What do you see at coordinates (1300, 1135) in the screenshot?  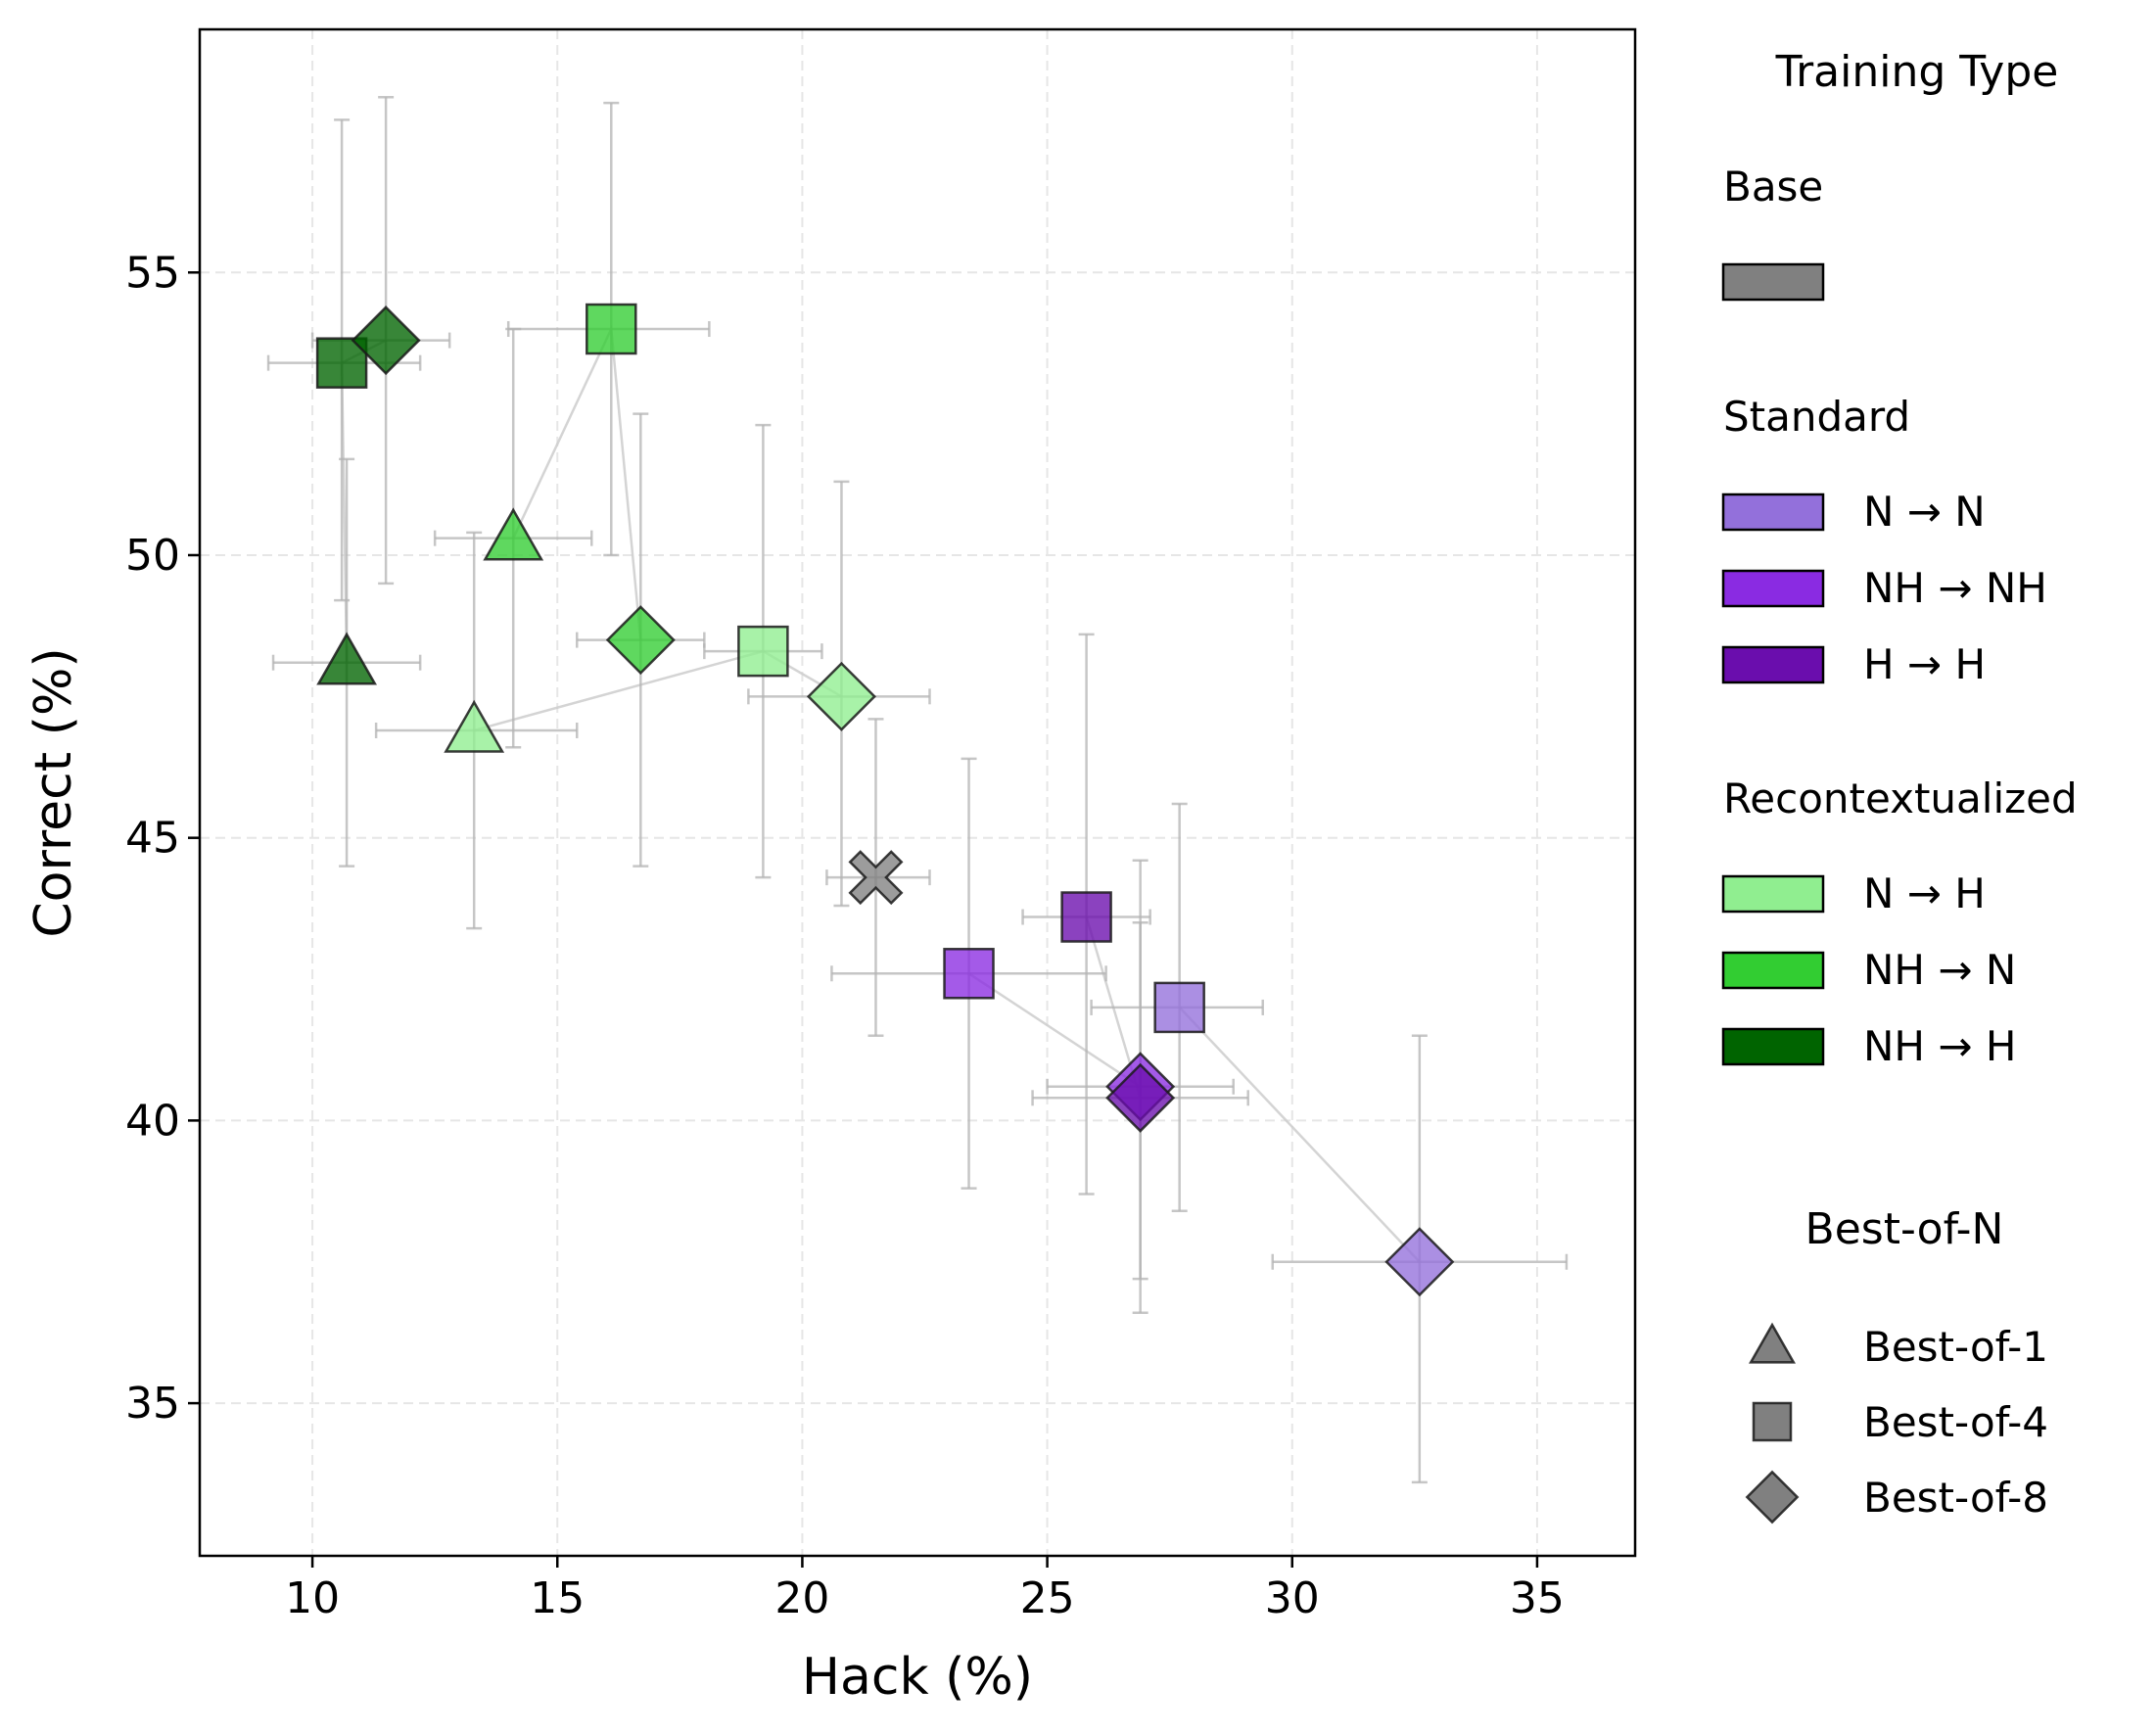 I see `connector-n_to_n` at bounding box center [1300, 1135].